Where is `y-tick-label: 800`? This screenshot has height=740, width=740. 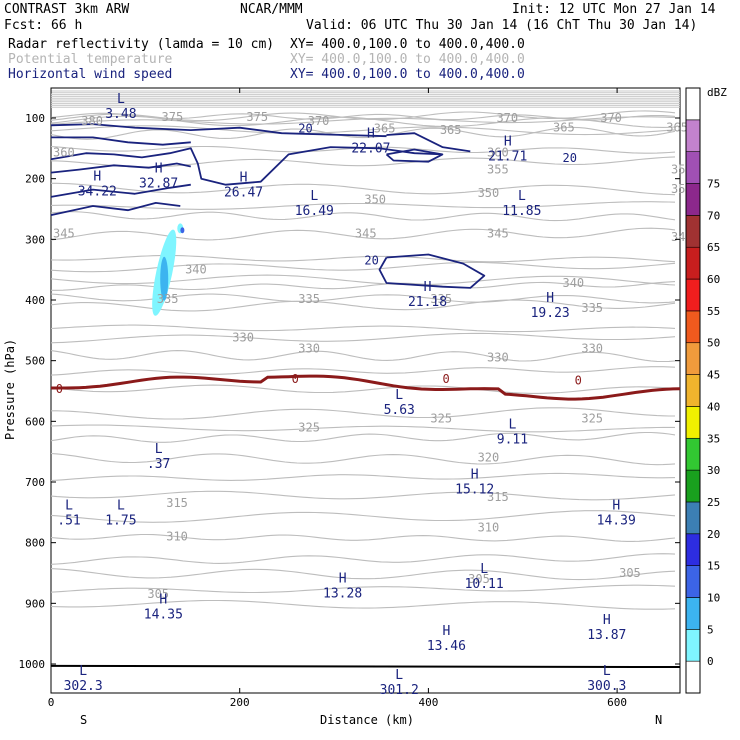
y-tick-label: 800 is located at coordinates (35, 543).